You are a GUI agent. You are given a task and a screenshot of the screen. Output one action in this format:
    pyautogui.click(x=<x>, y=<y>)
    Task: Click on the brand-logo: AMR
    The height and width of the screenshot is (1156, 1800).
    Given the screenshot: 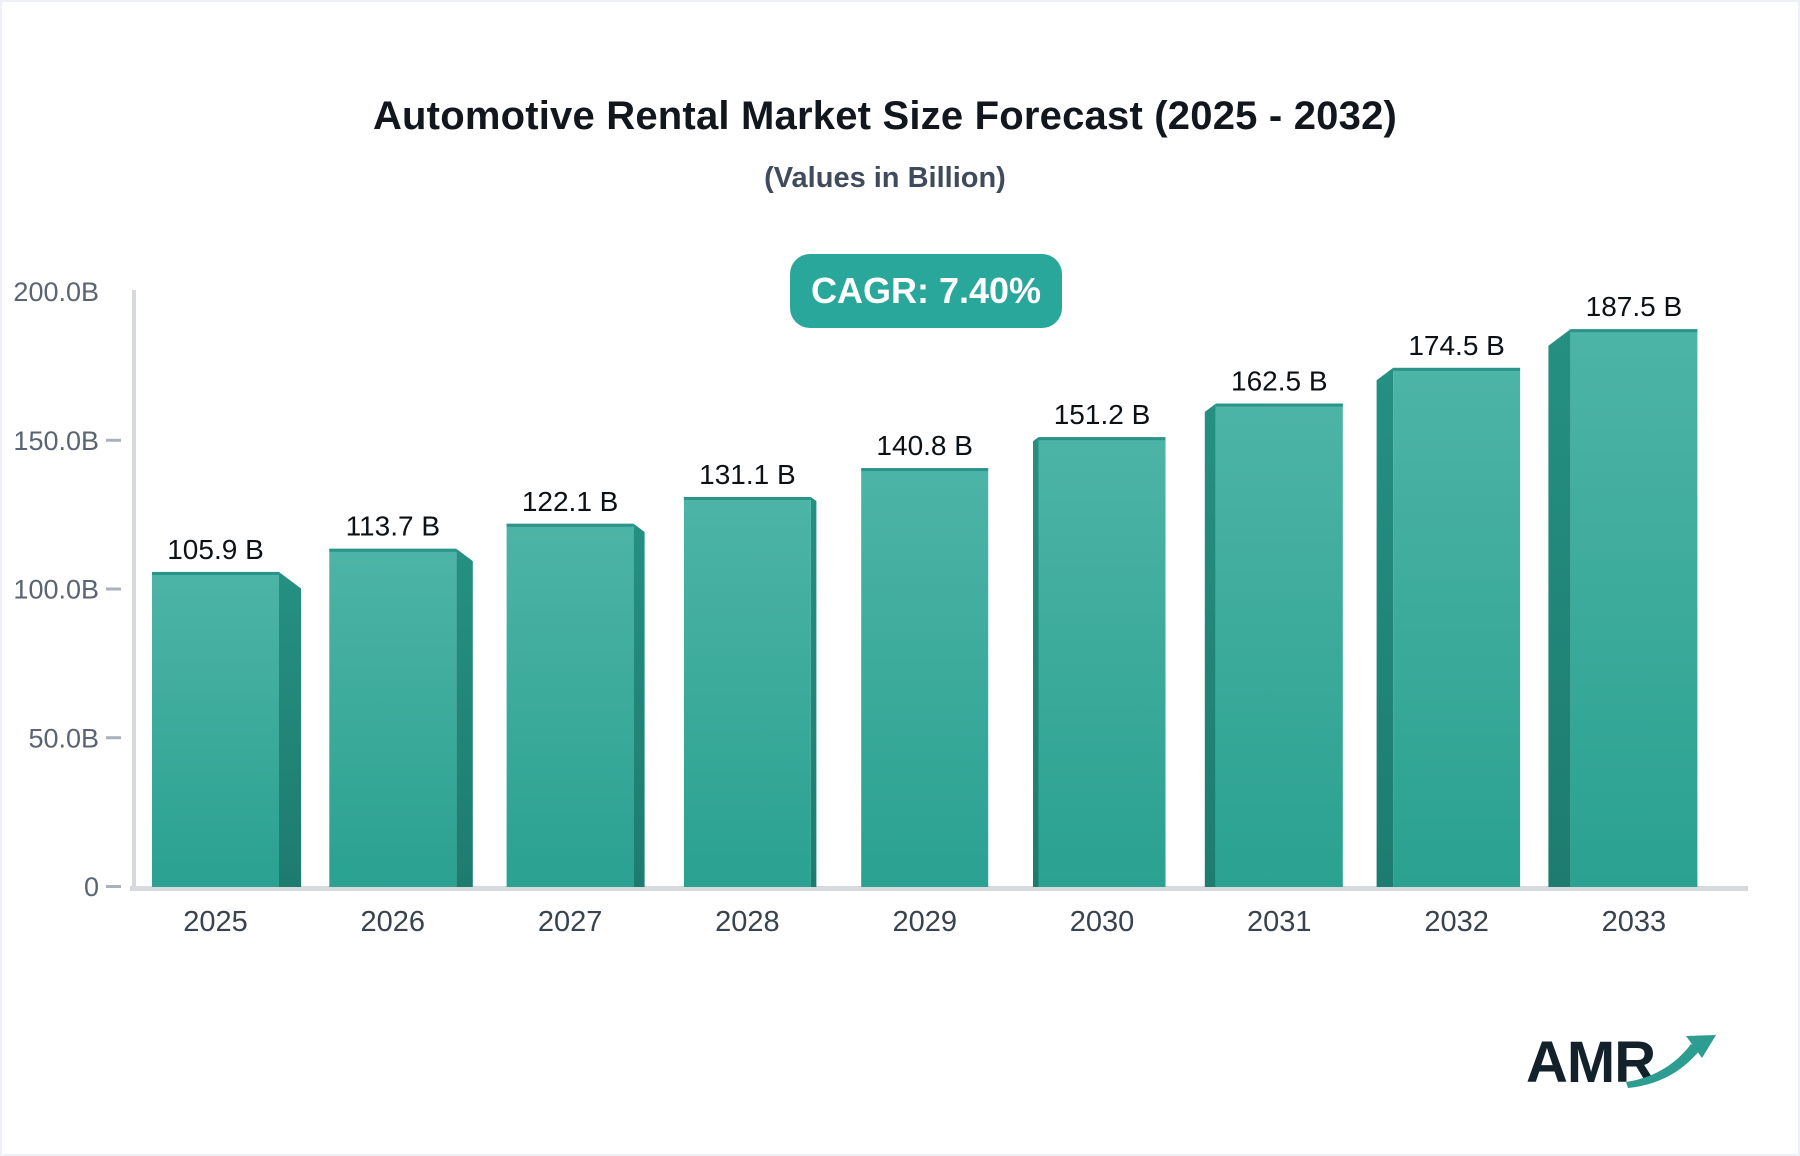 What is the action you would take?
    pyautogui.click(x=1631, y=1066)
    